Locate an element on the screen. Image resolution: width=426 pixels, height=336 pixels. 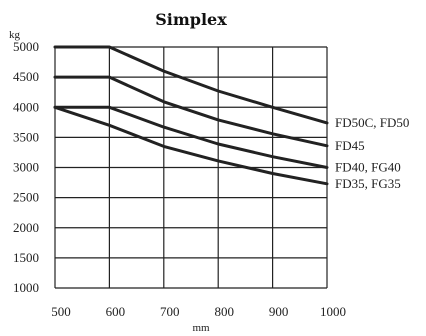
y-tick-label: 1000 is located at coordinates (26, 287).